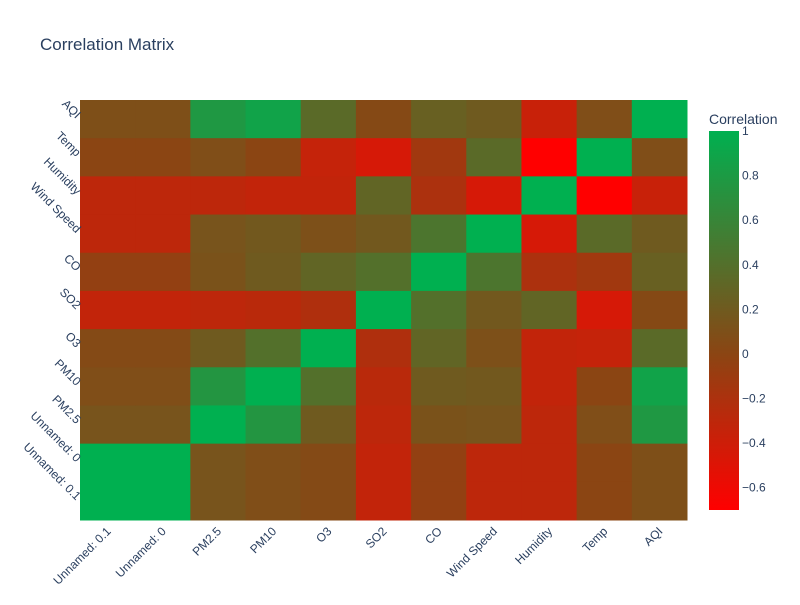 The image size is (800, 605). I want to click on colorbar-tick-label: 0.2, so click(750, 309).